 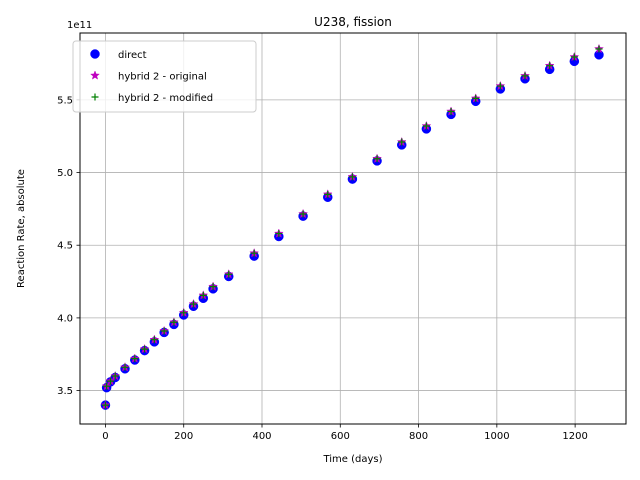 What do you see at coordinates (105, 436) in the screenshot?
I see `x-tick-label: 0` at bounding box center [105, 436].